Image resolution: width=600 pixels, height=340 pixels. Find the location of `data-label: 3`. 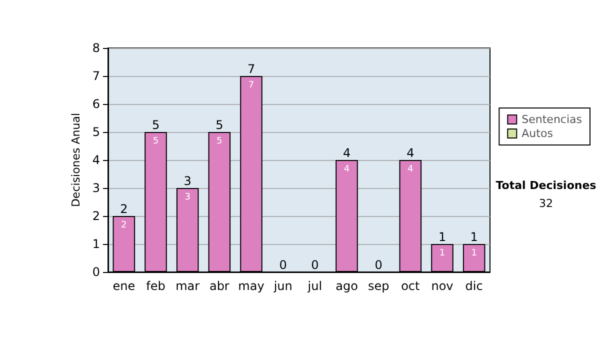

data-label: 3 is located at coordinates (187, 197).